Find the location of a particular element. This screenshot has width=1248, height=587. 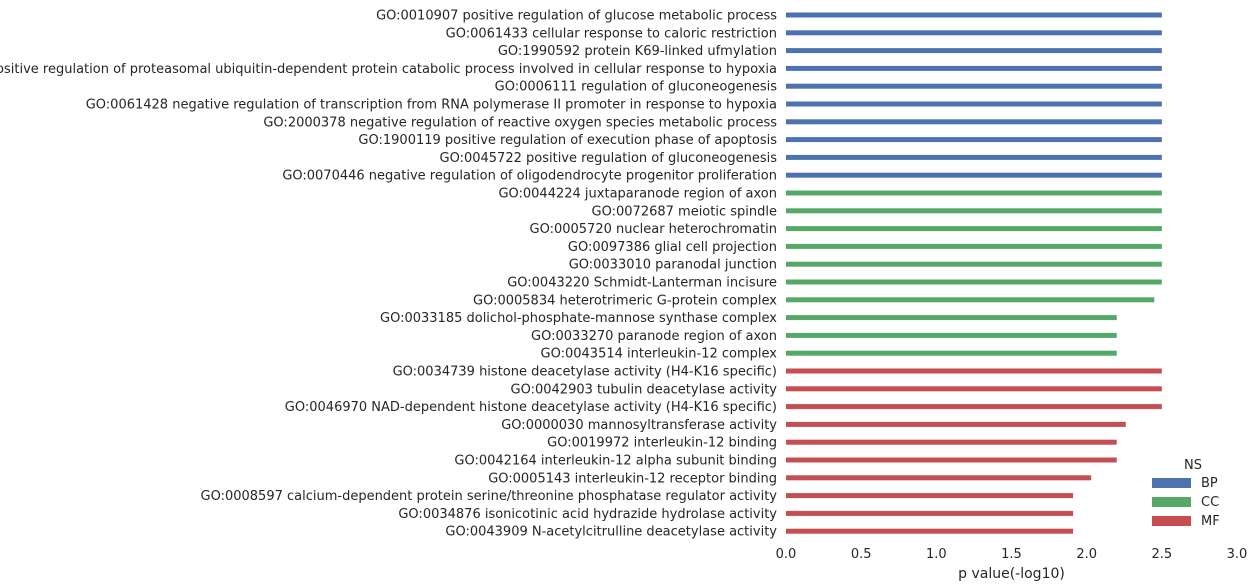

category-label: GO:0000030 mannosyltransferase activity is located at coordinates (639, 425).